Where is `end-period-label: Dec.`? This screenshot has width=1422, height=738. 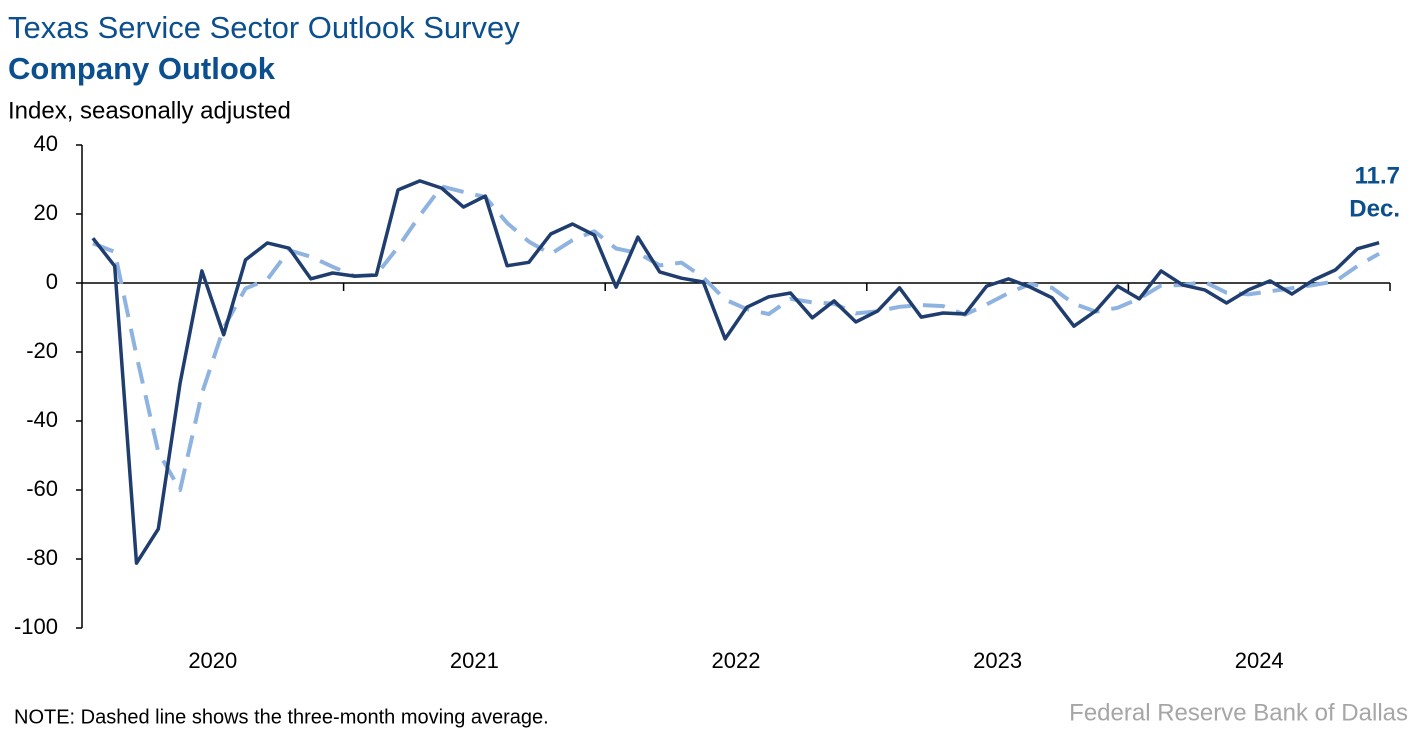 end-period-label: Dec. is located at coordinates (1374, 208).